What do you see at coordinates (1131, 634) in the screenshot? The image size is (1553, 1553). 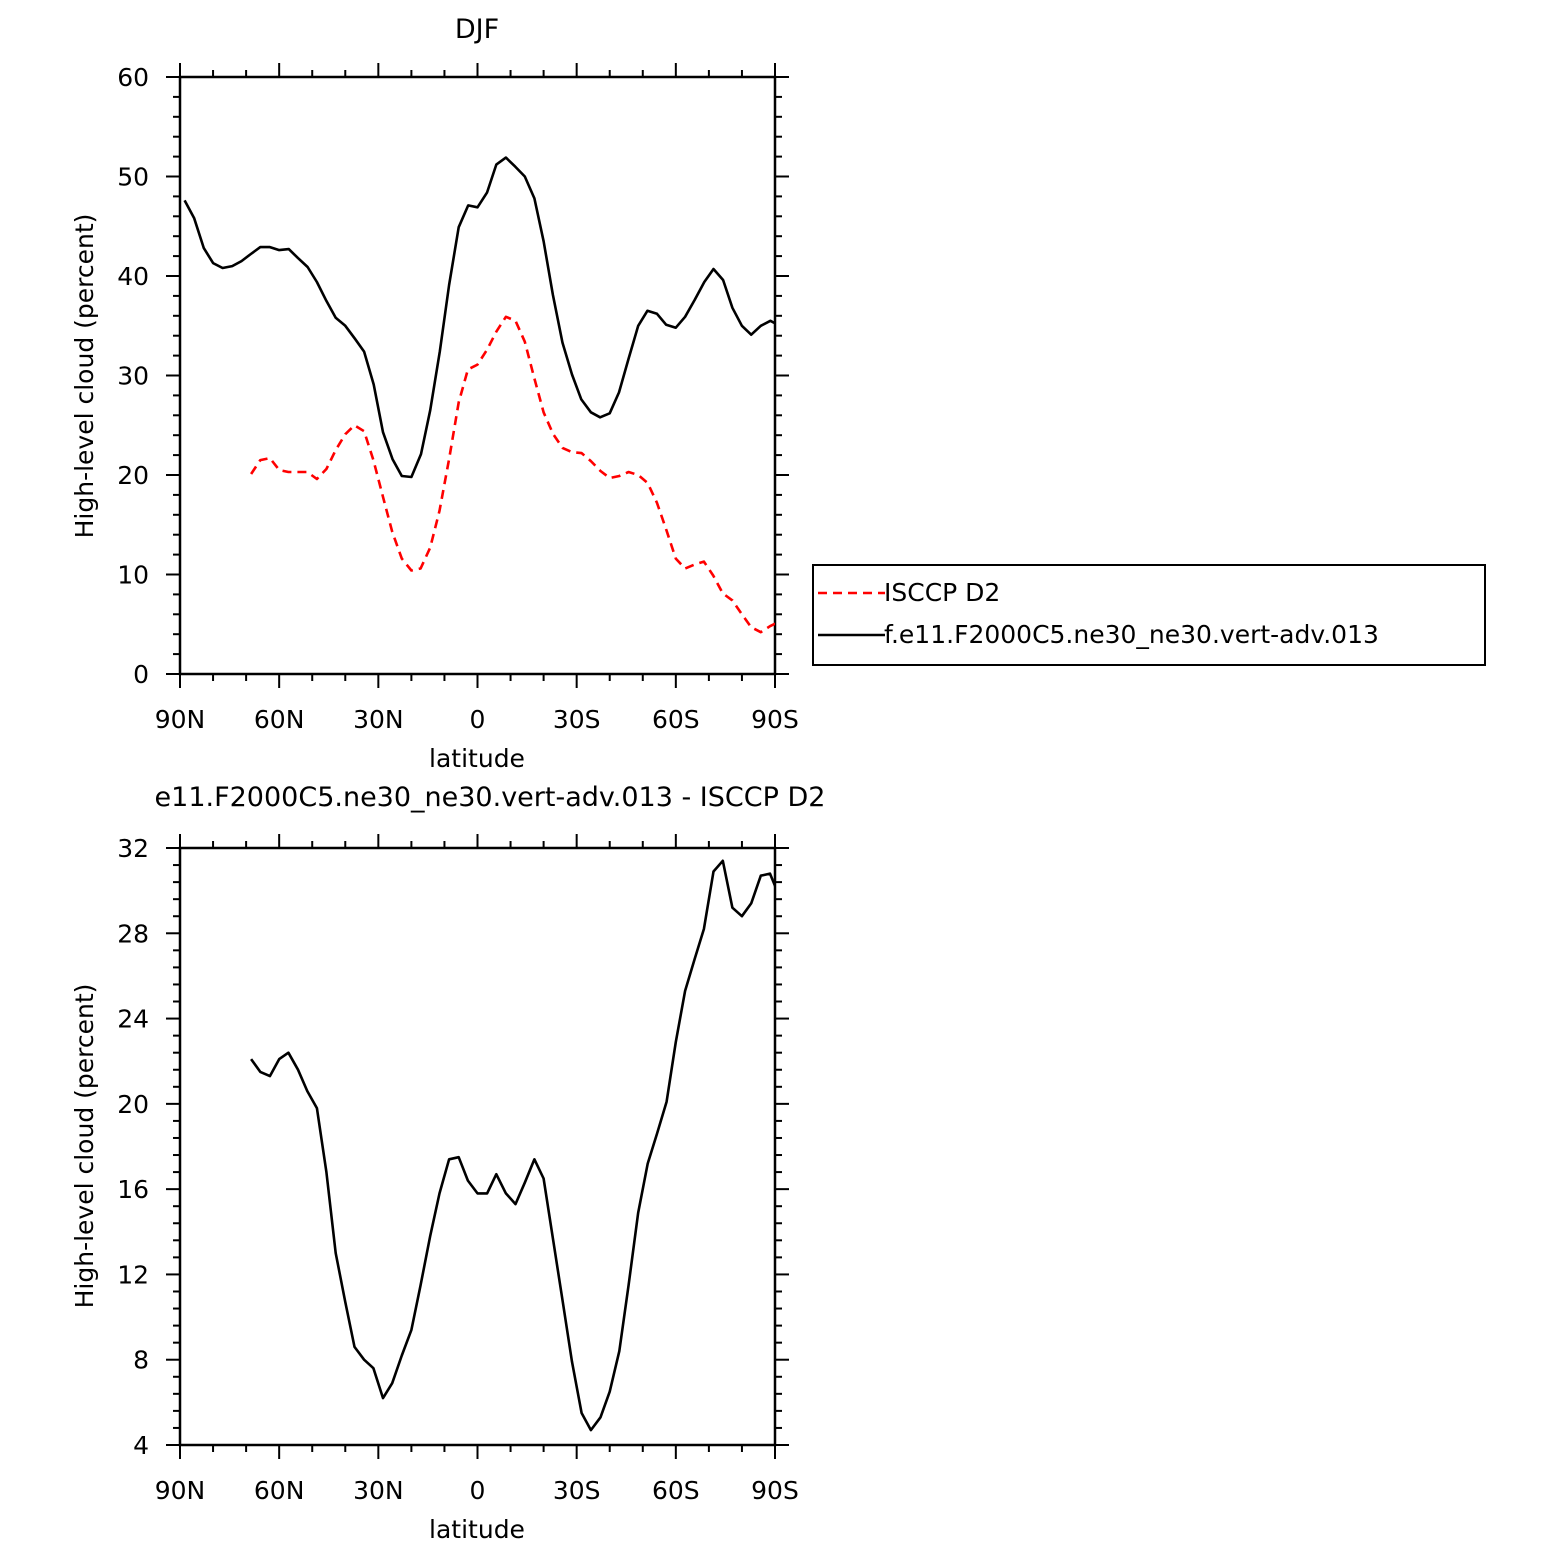 I see `legend-label-model: f.e11.F2000C5.ne30_ne30.vert-adv.013` at bounding box center [1131, 634].